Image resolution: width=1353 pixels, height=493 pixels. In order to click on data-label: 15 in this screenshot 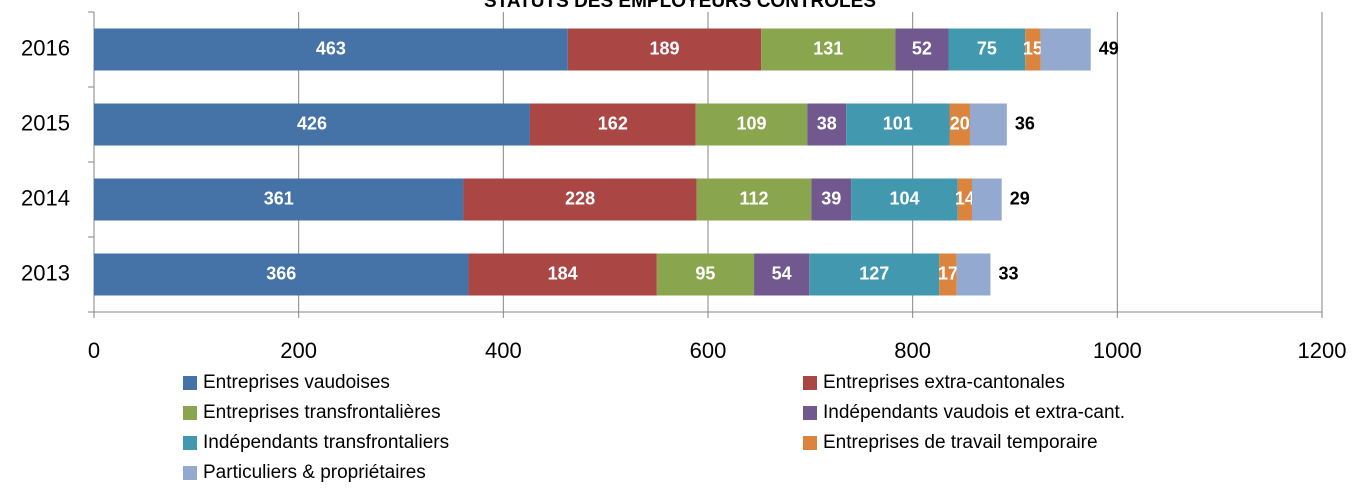, I will do `click(1033, 48)`.